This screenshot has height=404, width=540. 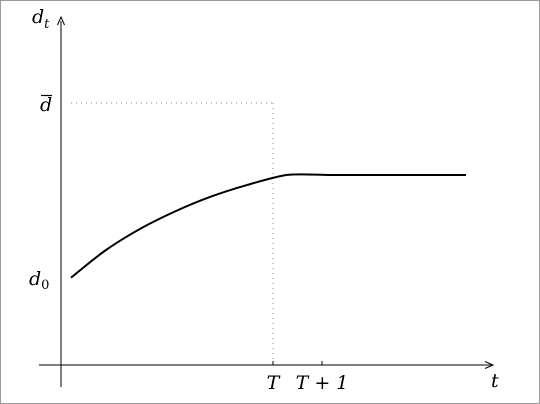 What do you see at coordinates (489, 365) in the screenshot?
I see `x-axis-arrow` at bounding box center [489, 365].